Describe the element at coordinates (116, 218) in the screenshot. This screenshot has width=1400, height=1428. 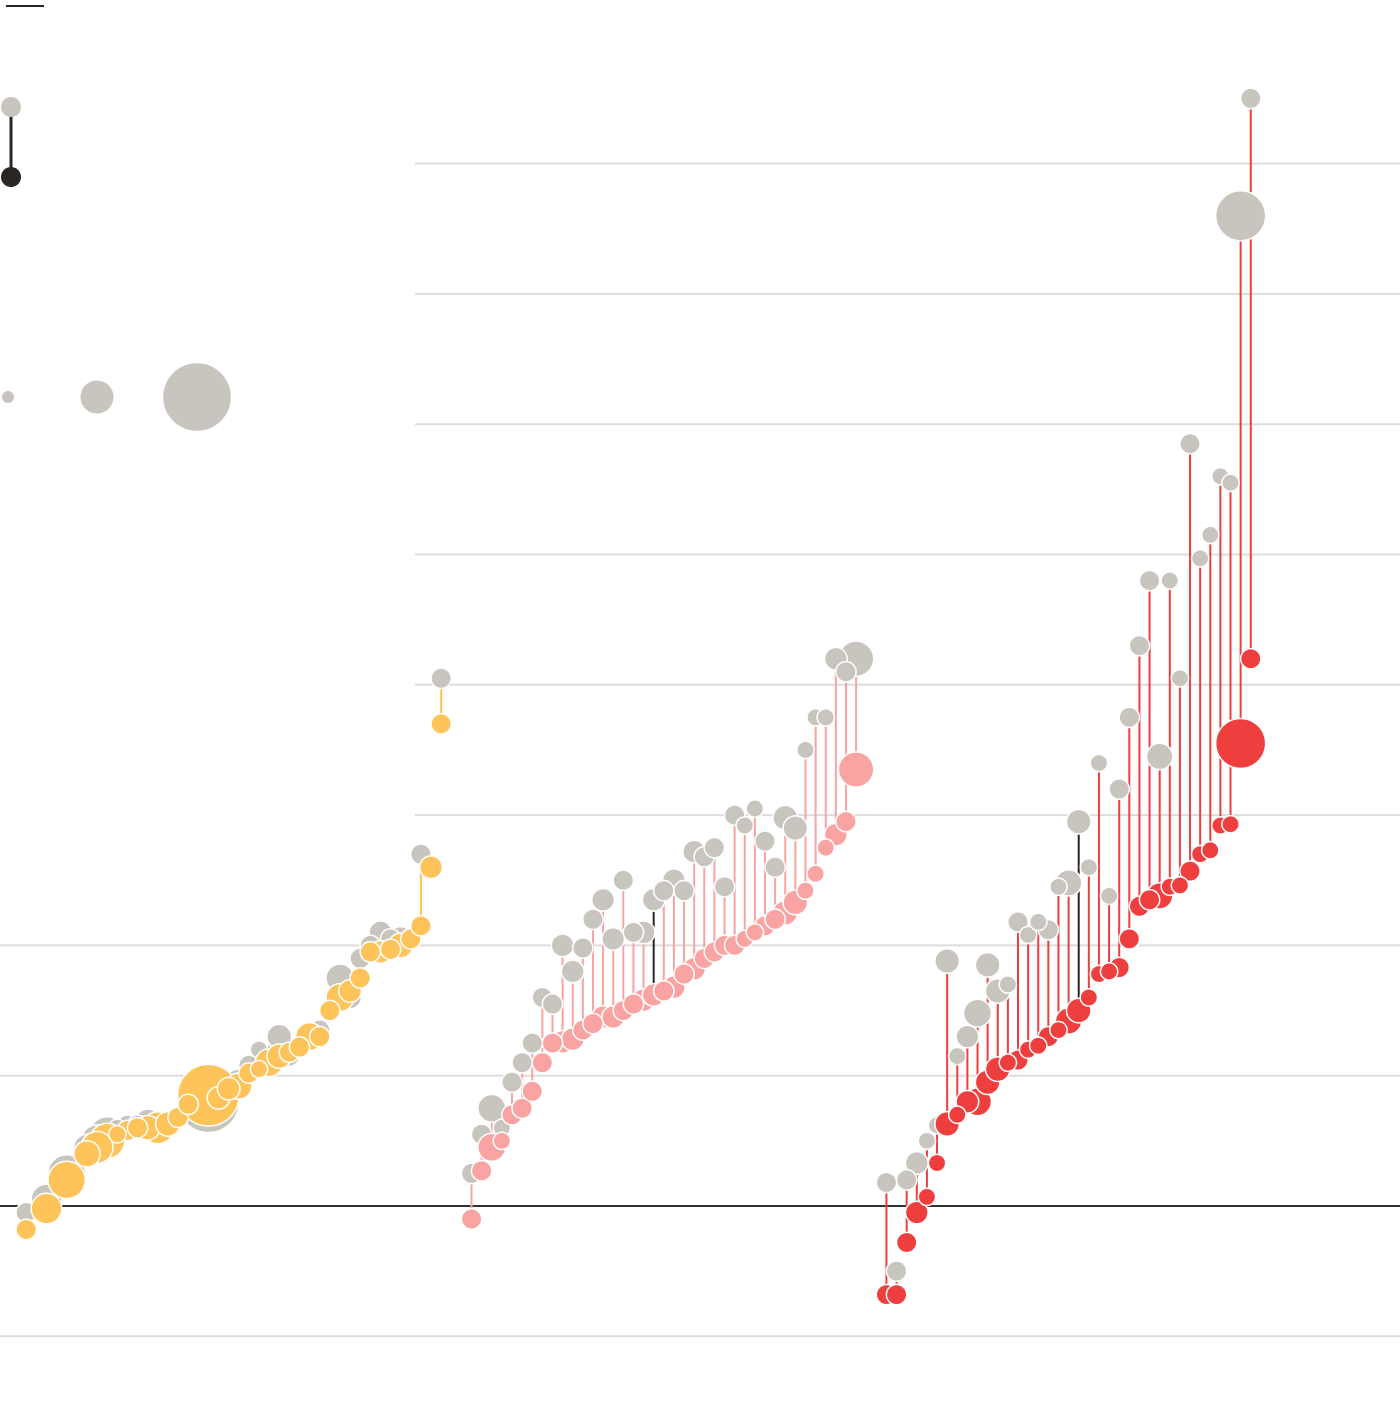
I see `legend` at that location.